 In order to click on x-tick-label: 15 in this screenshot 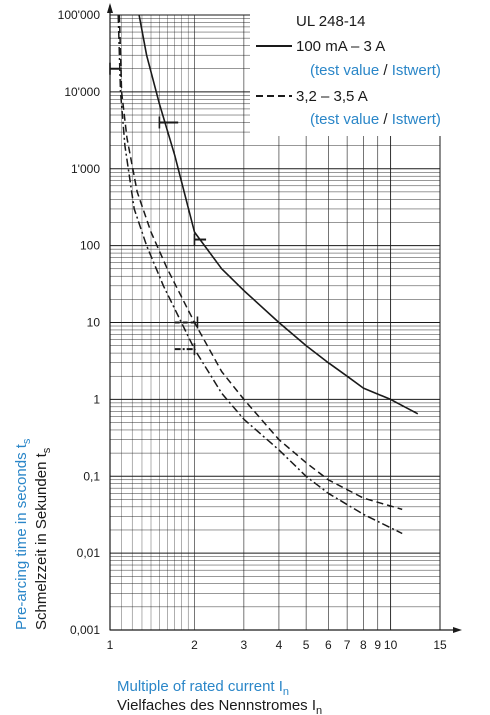, I will do `click(440, 645)`.